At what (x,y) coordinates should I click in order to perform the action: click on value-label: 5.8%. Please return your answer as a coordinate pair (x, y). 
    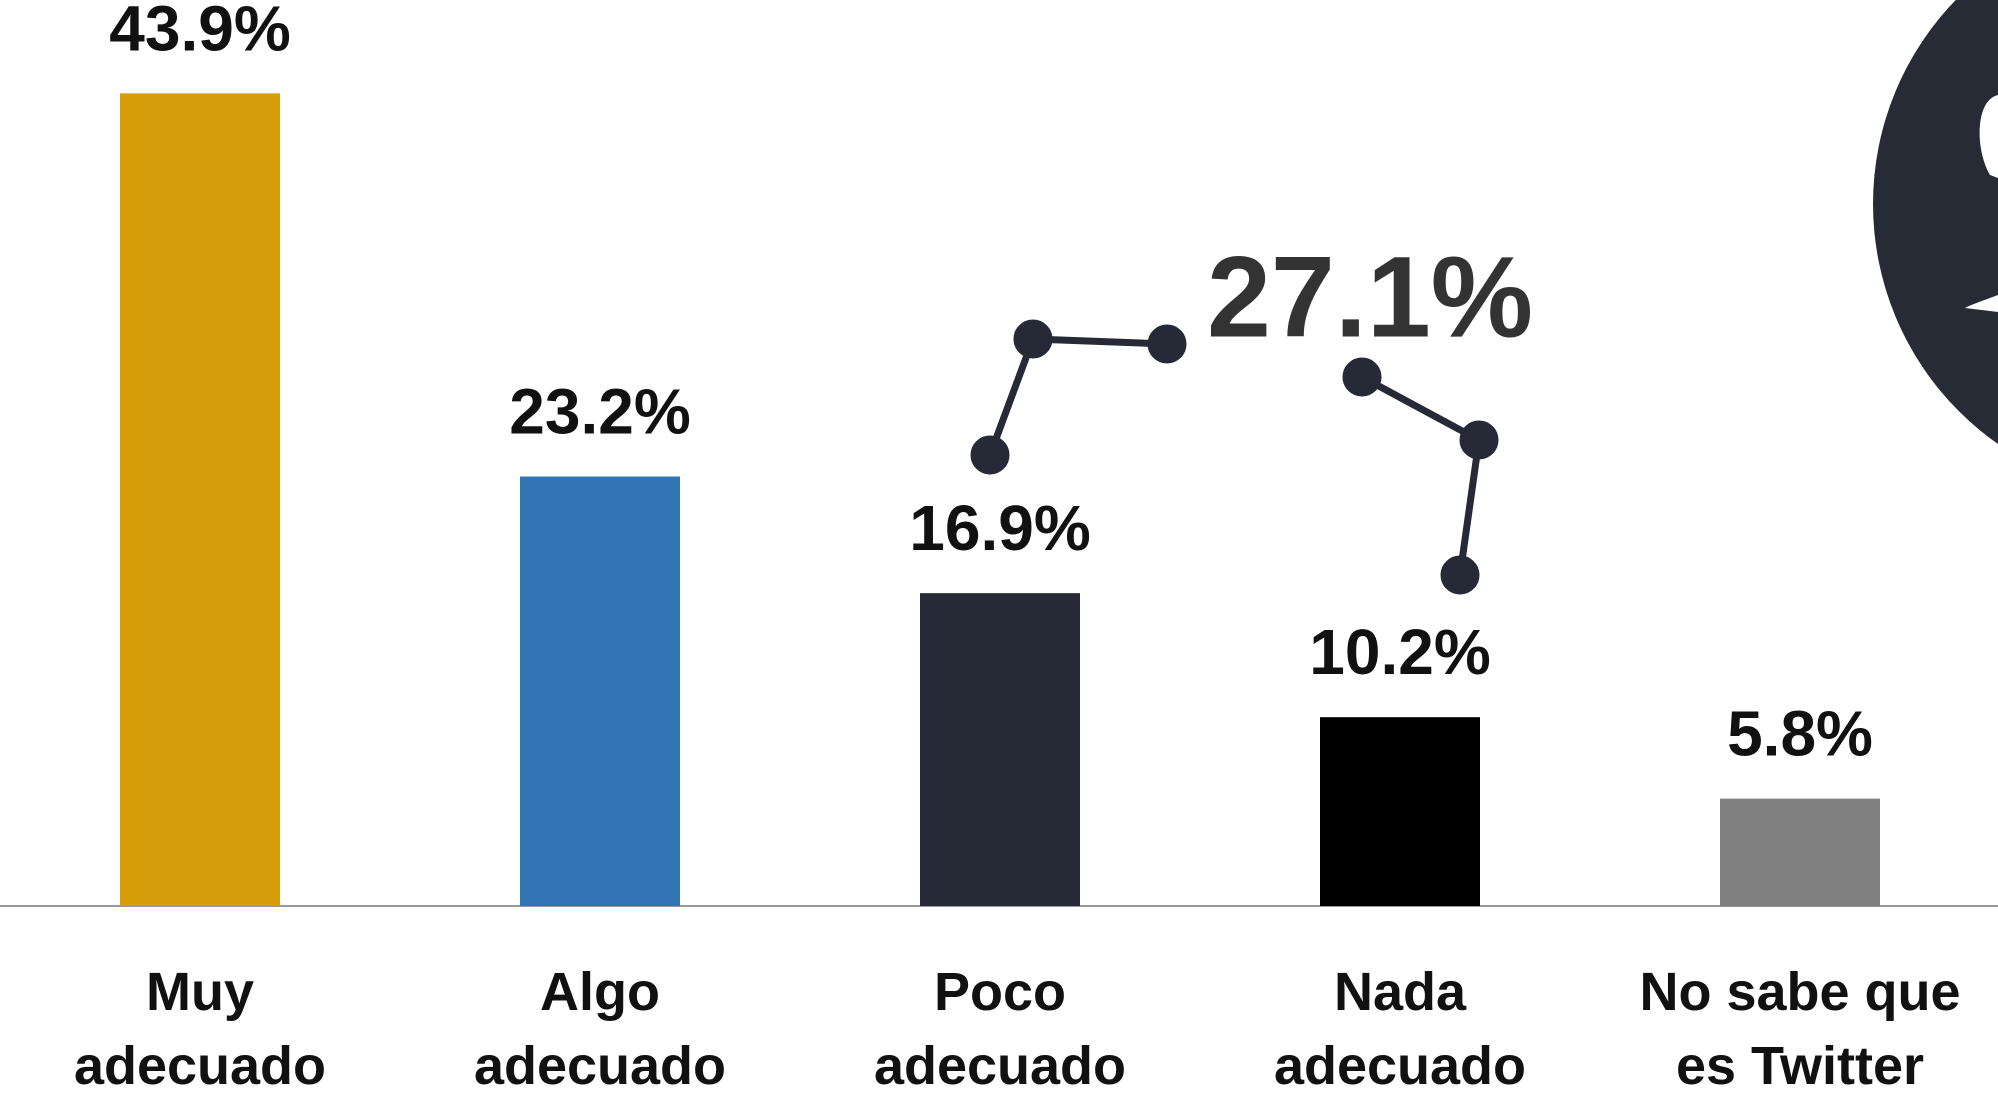
    Looking at the image, I should click on (1800, 734).